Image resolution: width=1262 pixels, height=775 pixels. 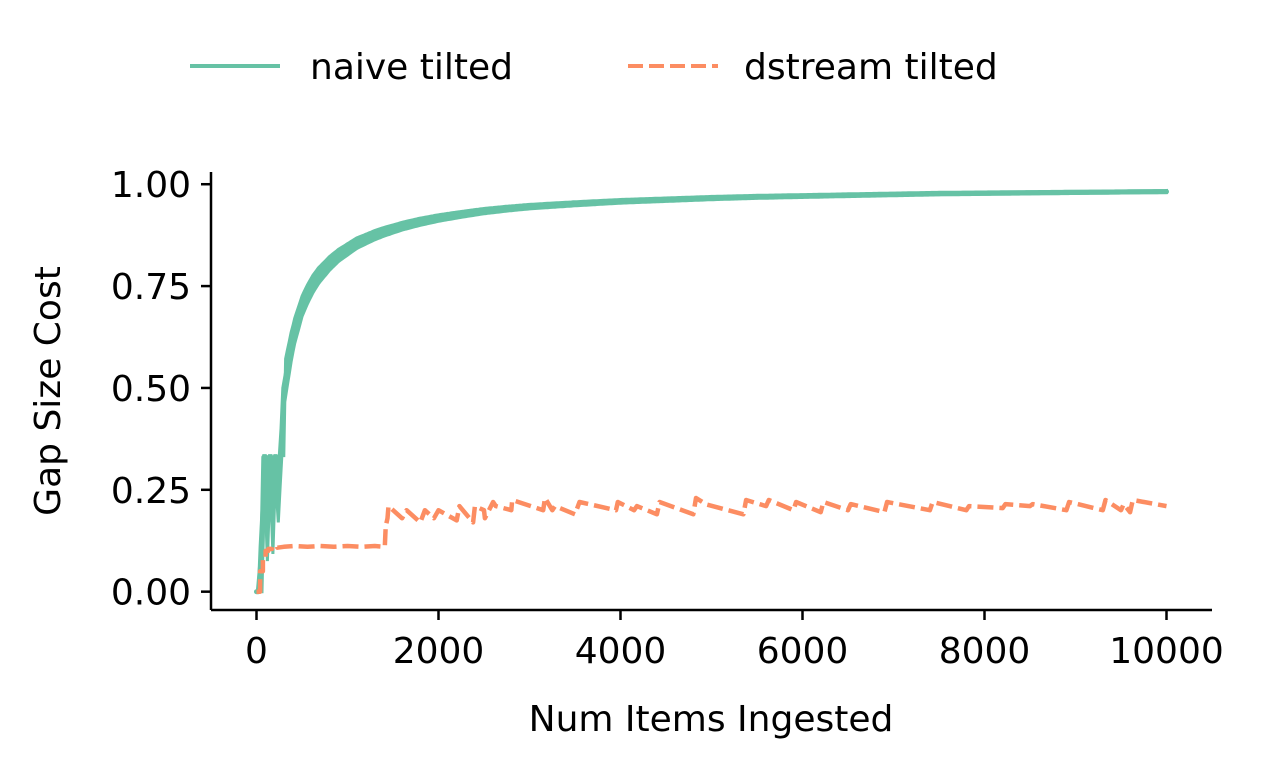 I want to click on y-axis-label: Gap Size Cost, so click(x=48, y=391).